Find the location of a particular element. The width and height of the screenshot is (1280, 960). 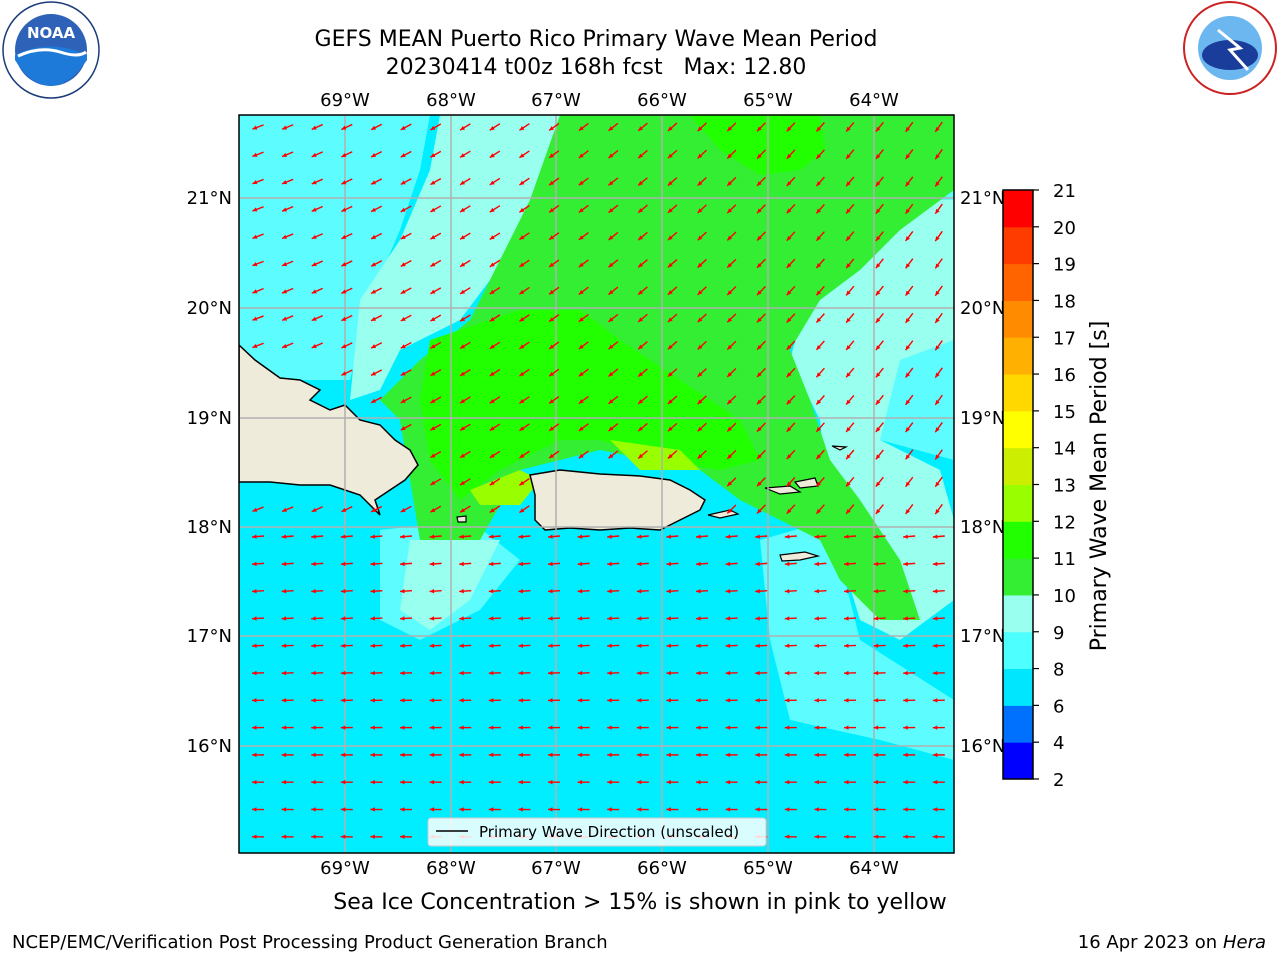

lon-tick-bottom: 66°W is located at coordinates (662, 868).